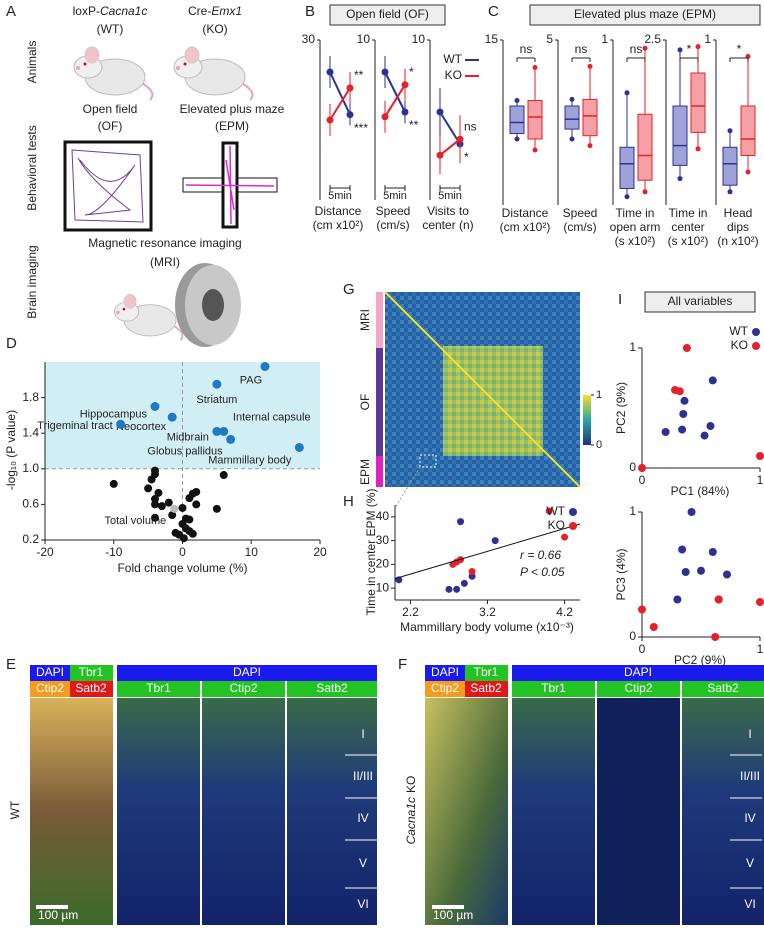 This screenshot has height=932, width=764. I want to click on label: 0.6, so click(30, 504).